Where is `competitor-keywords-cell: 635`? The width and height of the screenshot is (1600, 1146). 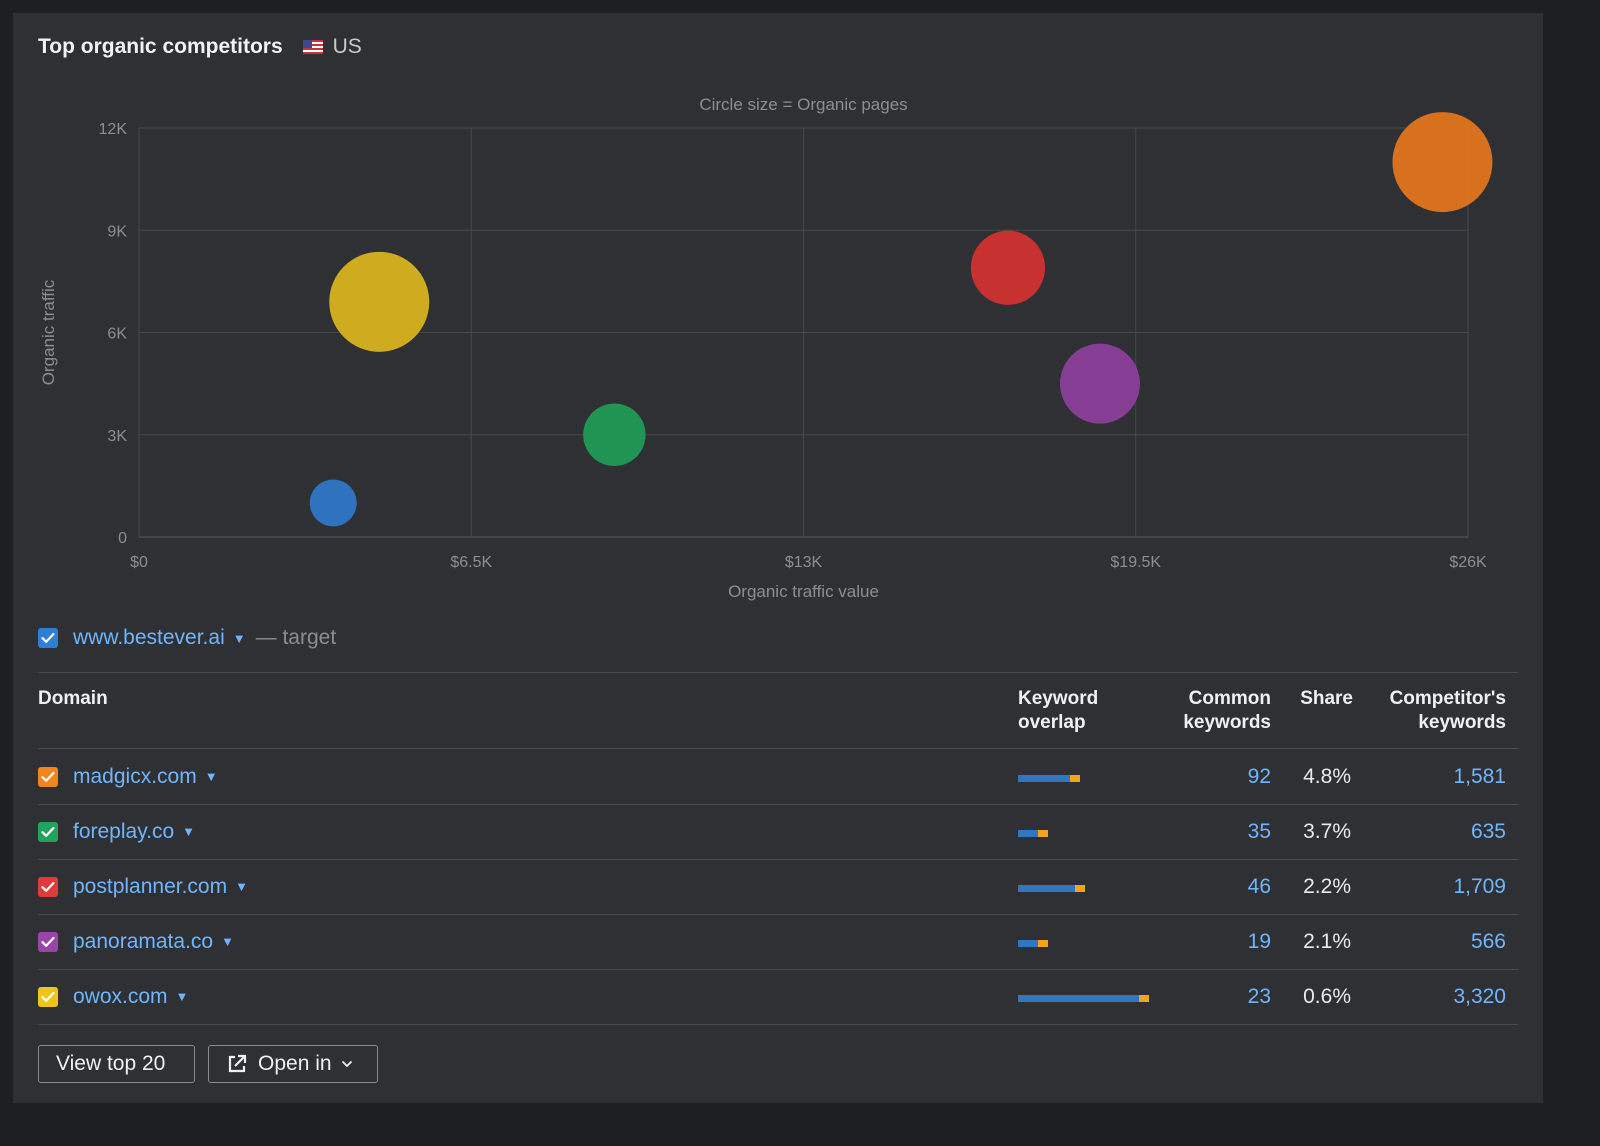 competitor-keywords-cell: 635 is located at coordinates (1488, 831).